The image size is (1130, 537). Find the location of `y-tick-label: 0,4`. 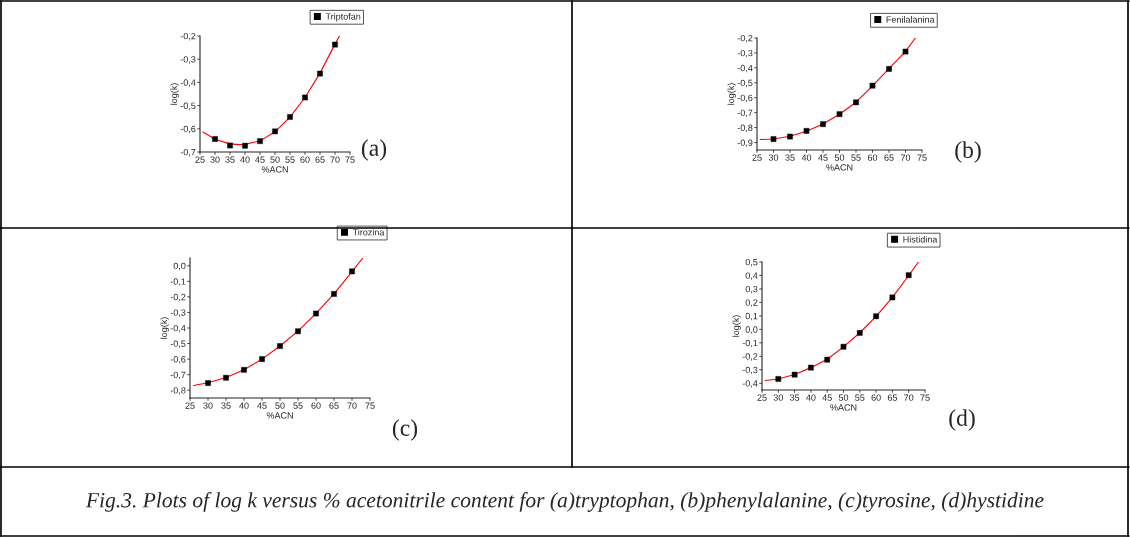

y-tick-label: 0,4 is located at coordinates (751, 276).